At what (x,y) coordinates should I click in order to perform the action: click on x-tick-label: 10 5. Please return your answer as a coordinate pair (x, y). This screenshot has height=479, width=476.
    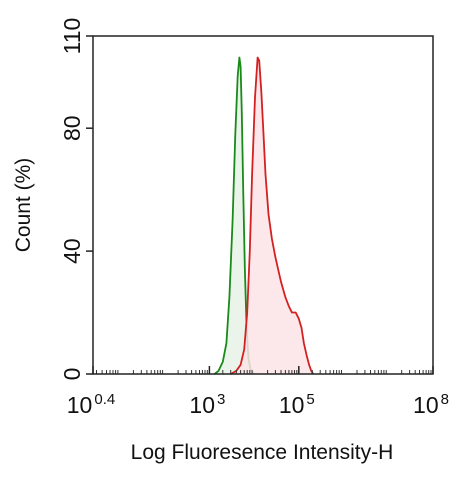
    Looking at the image, I should click on (297, 404).